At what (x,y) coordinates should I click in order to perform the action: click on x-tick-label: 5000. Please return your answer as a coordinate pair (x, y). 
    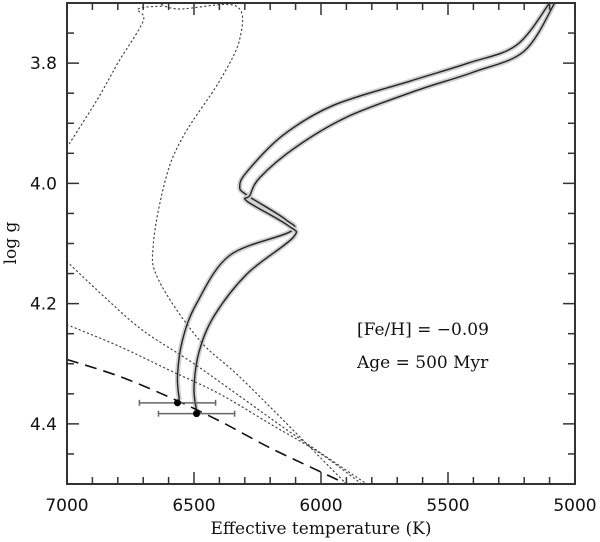
    Looking at the image, I should click on (574, 506).